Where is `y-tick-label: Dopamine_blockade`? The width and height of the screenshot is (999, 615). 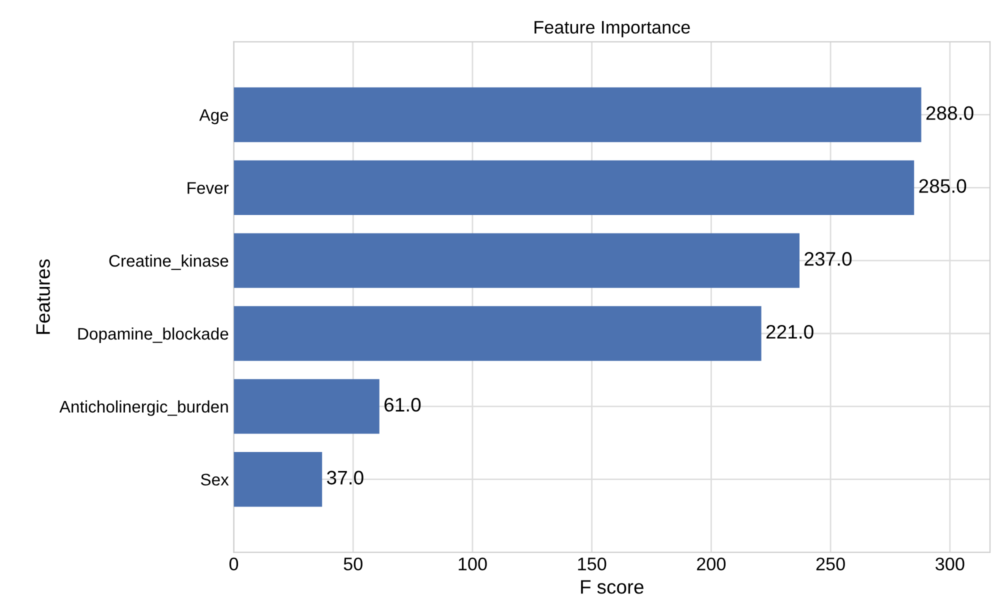
y-tick-label: Dopamine_blockade is located at coordinates (153, 335).